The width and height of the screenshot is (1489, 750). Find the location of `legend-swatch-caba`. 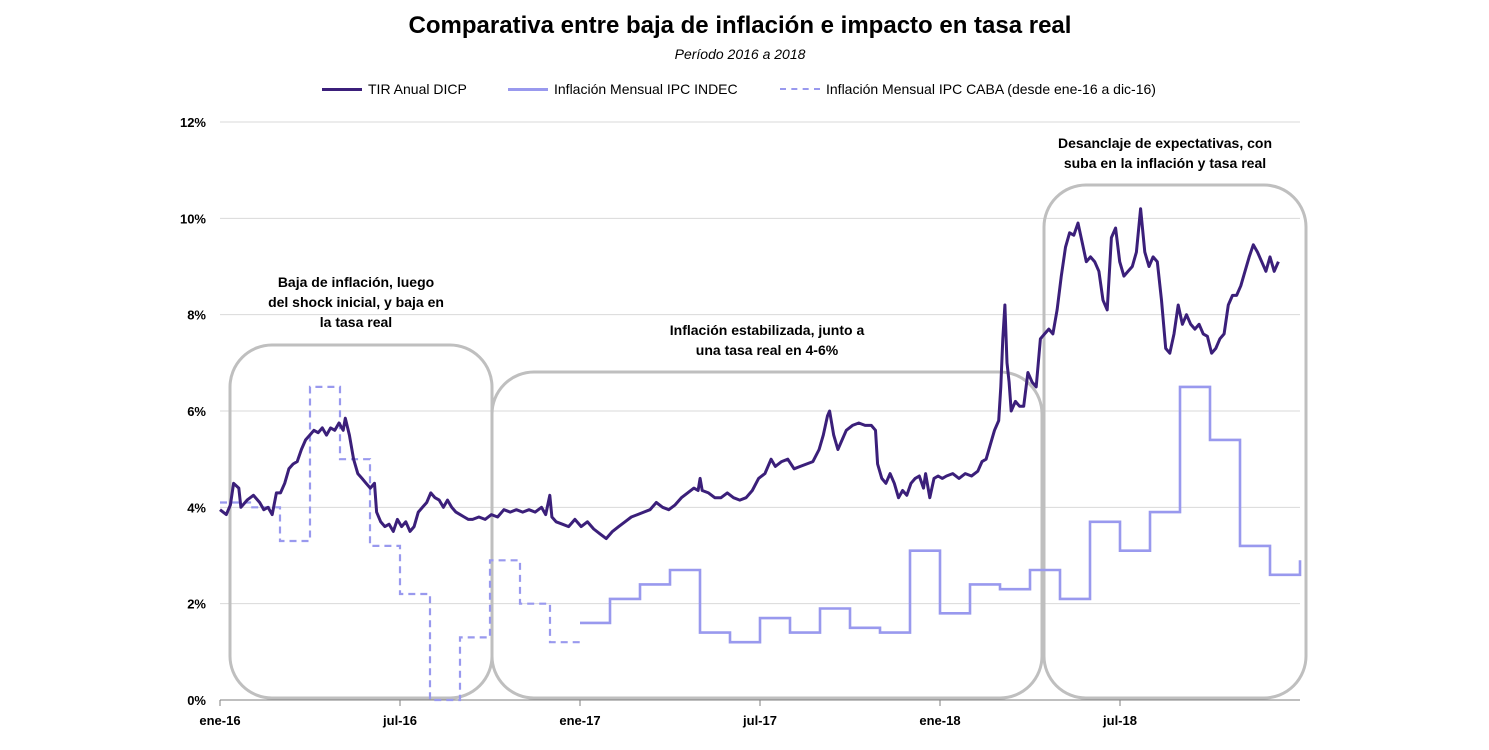

legend-swatch-caba is located at coordinates (800, 89).